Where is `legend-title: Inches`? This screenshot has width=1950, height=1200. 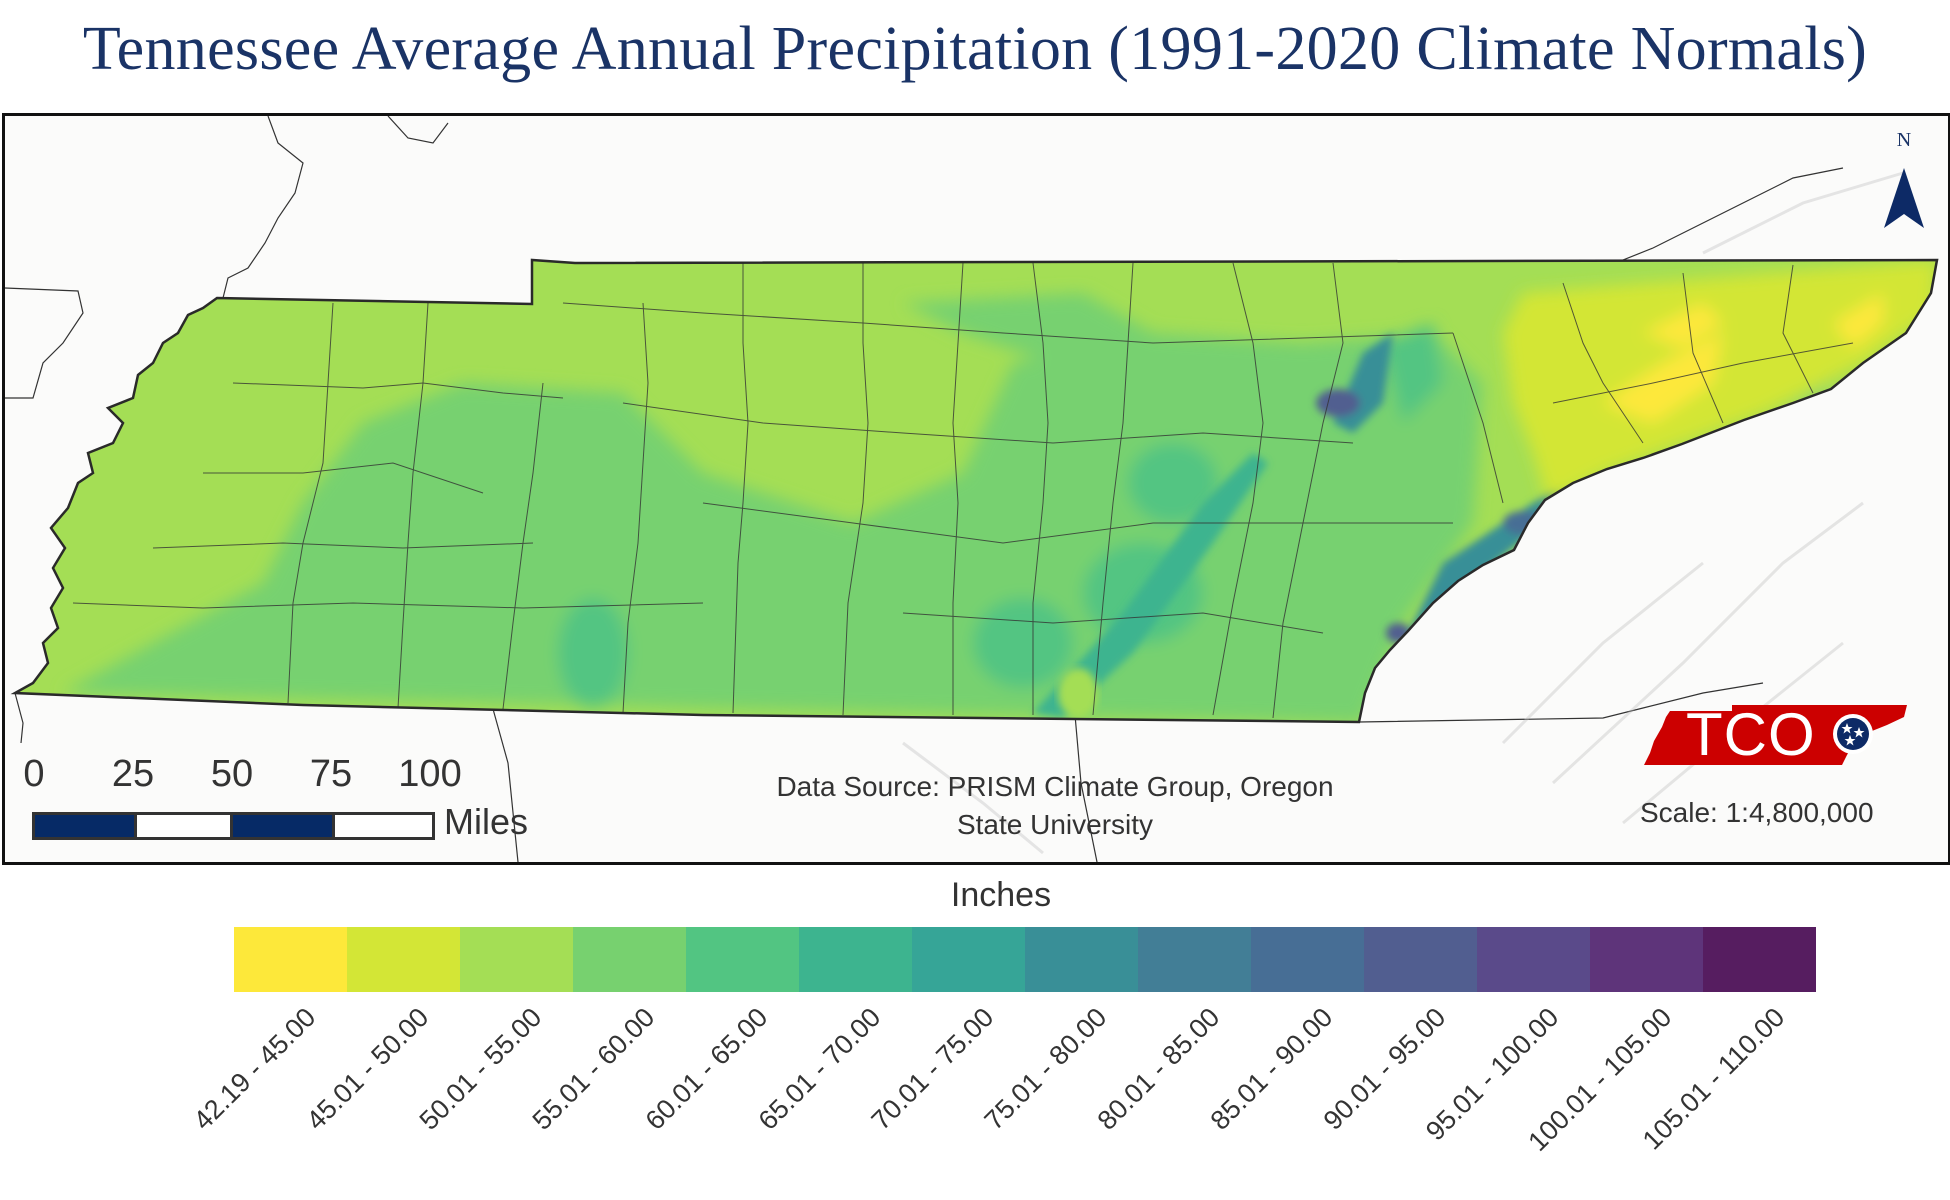
legend-title: Inches is located at coordinates (1001, 895).